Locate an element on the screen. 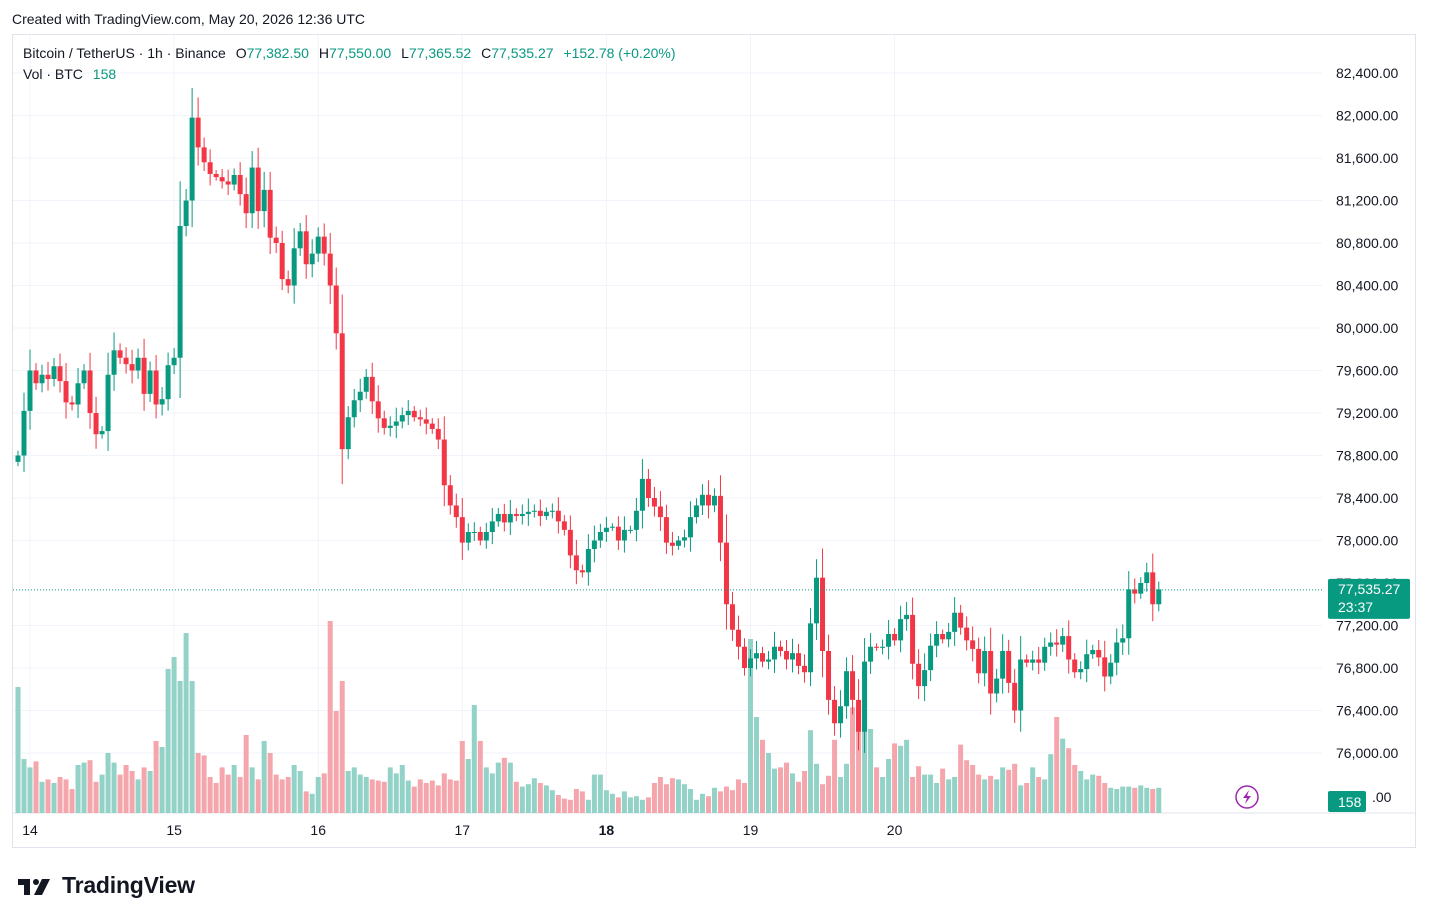  volume-legend: Vol · BTC 158 is located at coordinates (69, 74).